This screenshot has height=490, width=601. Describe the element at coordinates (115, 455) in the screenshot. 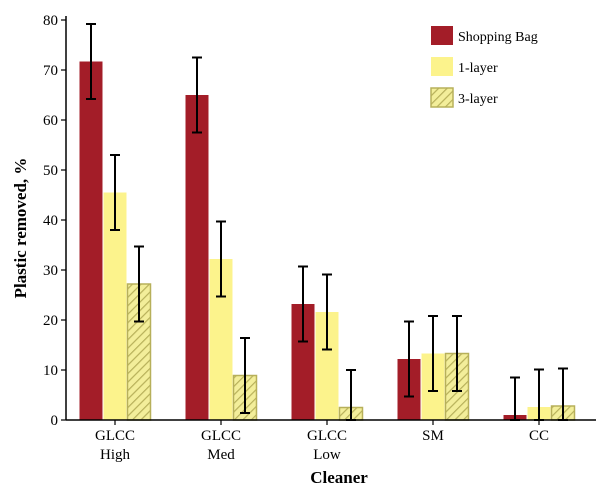

I see `x-tick-label: High` at that location.